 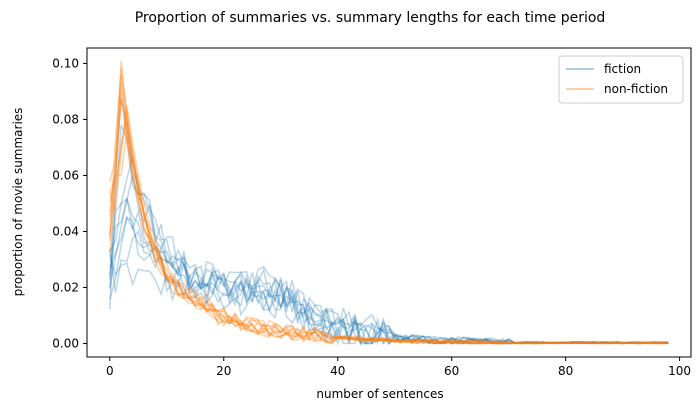 I want to click on x-tick-label: 60, so click(x=451, y=371).